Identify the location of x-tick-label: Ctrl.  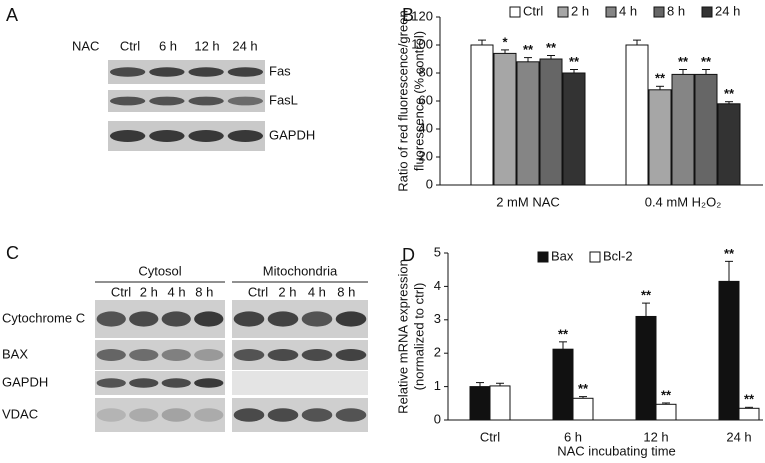
(490, 436).